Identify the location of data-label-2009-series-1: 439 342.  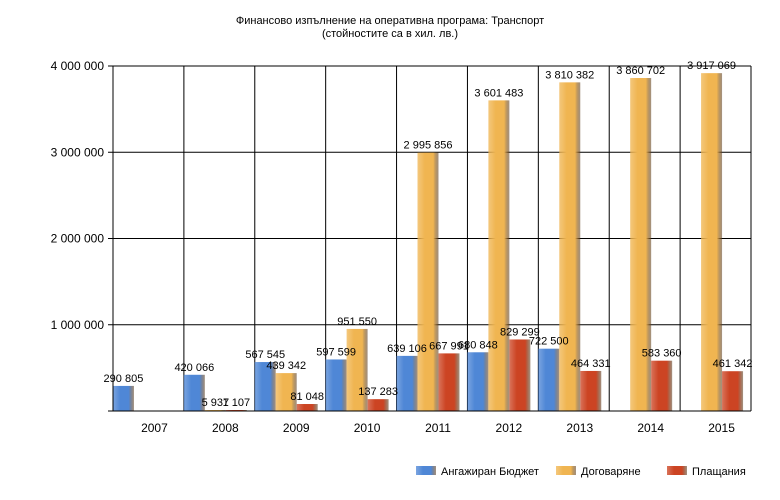
(286, 366).